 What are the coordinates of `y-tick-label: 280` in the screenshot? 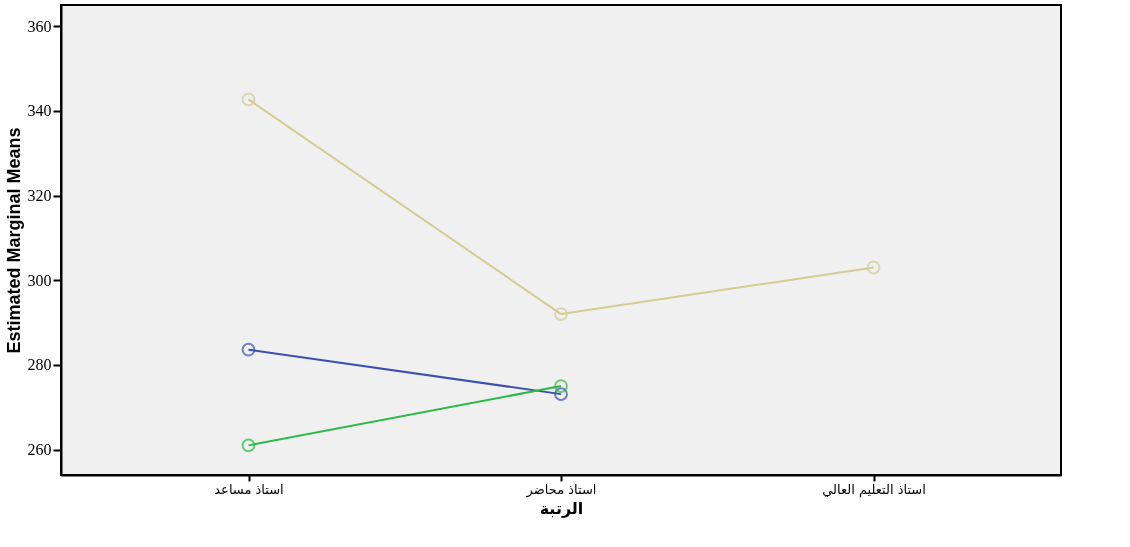 It's located at (39, 365).